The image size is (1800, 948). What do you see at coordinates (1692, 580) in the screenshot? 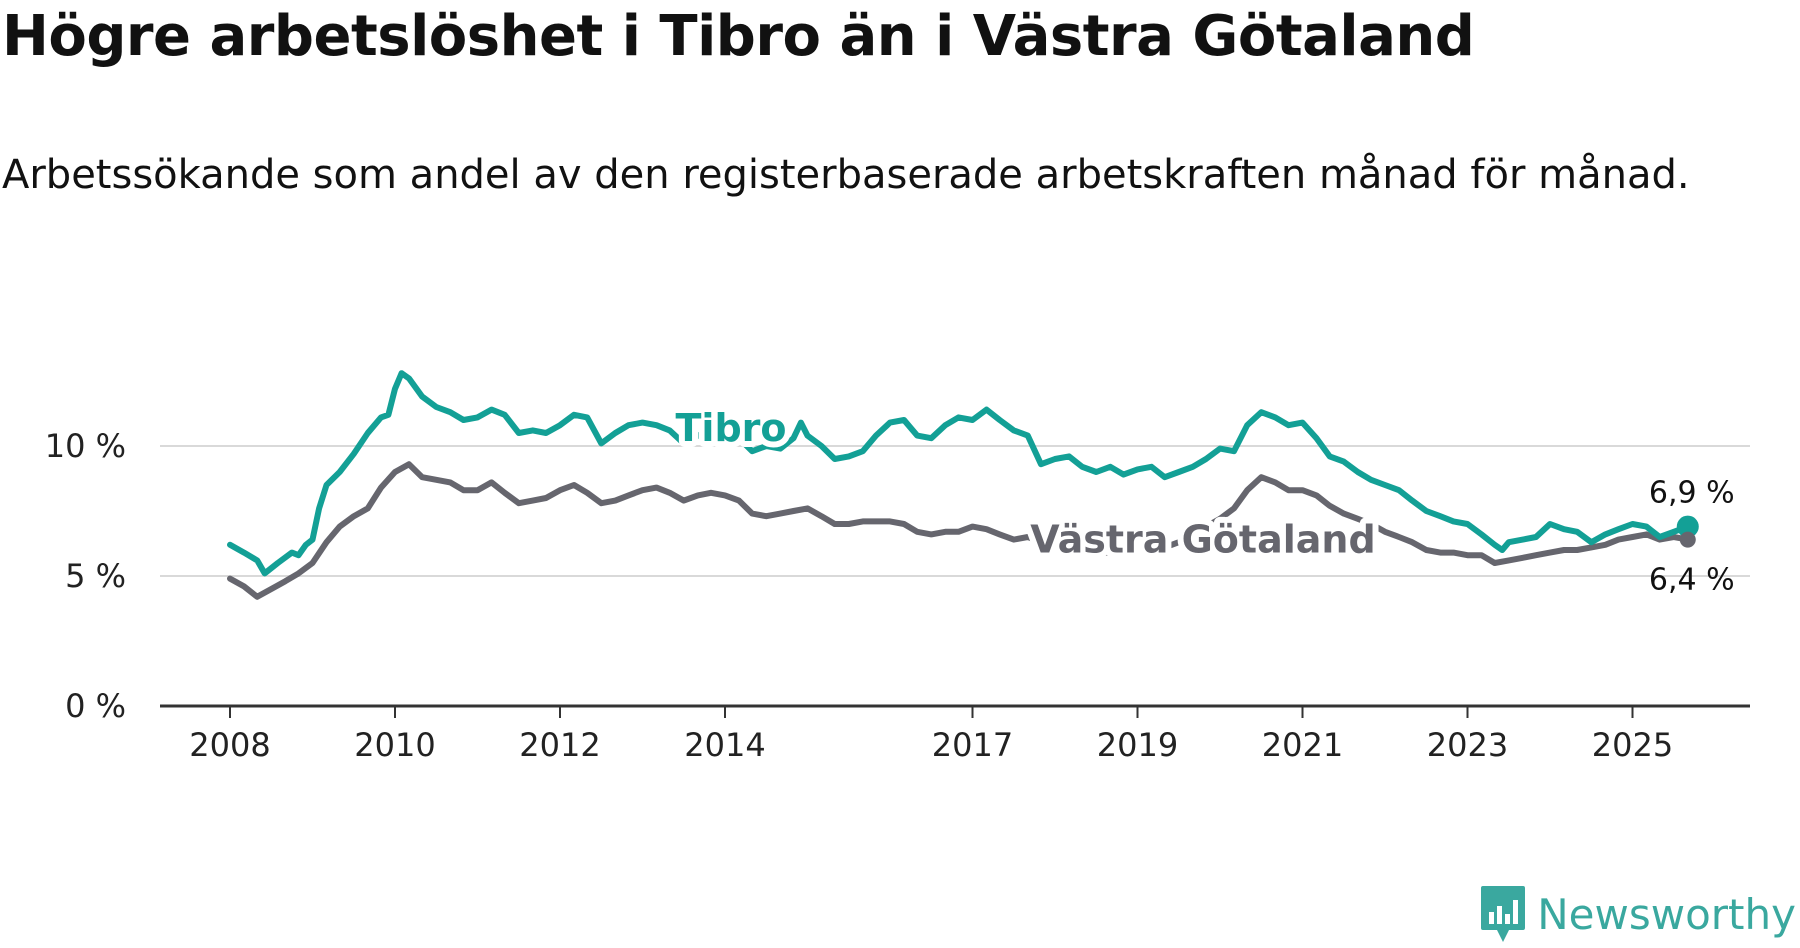
I see `end-value-label: 6,4 %` at bounding box center [1692, 580].